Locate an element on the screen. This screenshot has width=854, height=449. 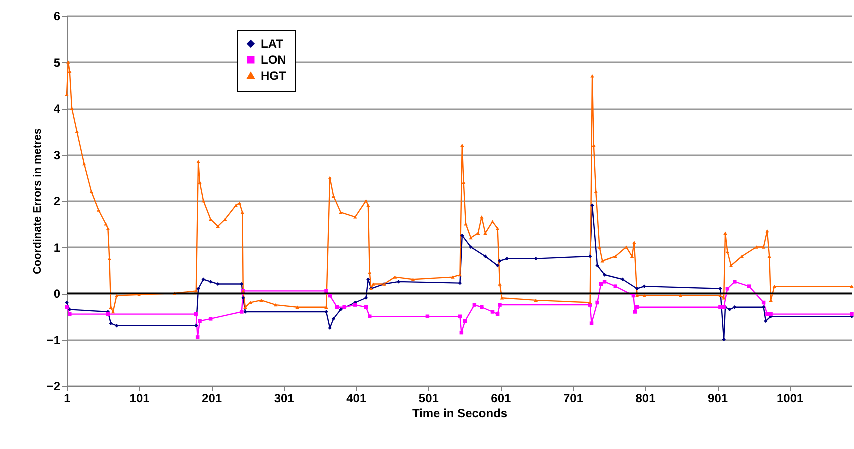
x-tick-label: 601 is located at coordinates (501, 399).